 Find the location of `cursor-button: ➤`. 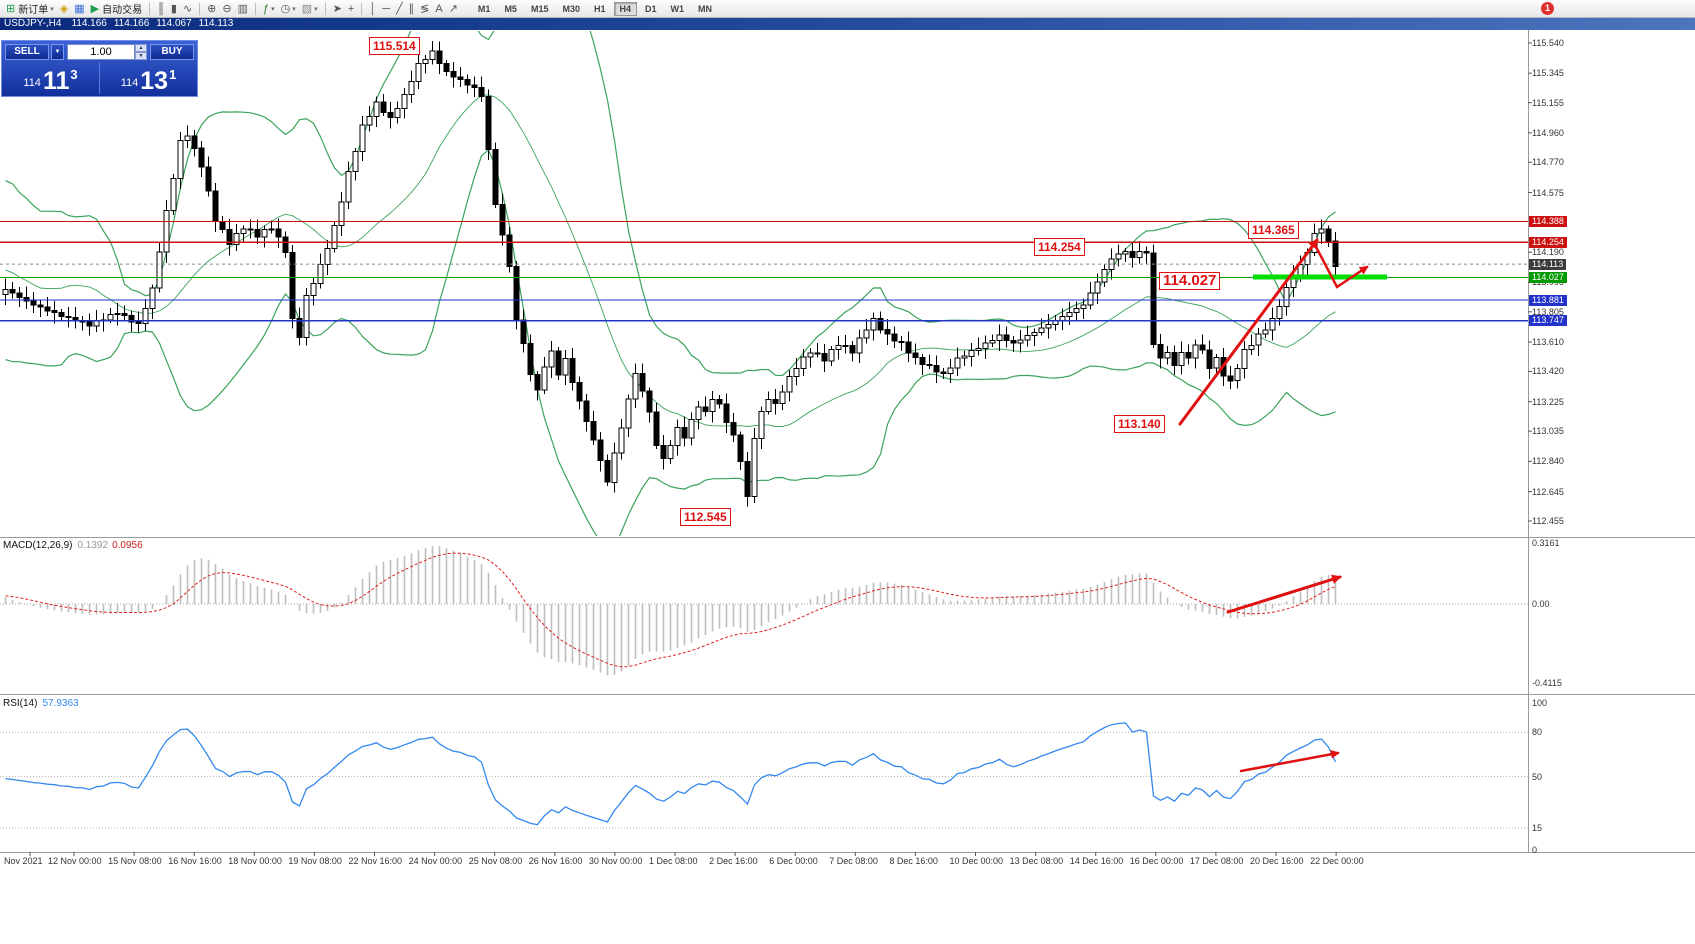

cursor-button: ➤ is located at coordinates (337, 9).